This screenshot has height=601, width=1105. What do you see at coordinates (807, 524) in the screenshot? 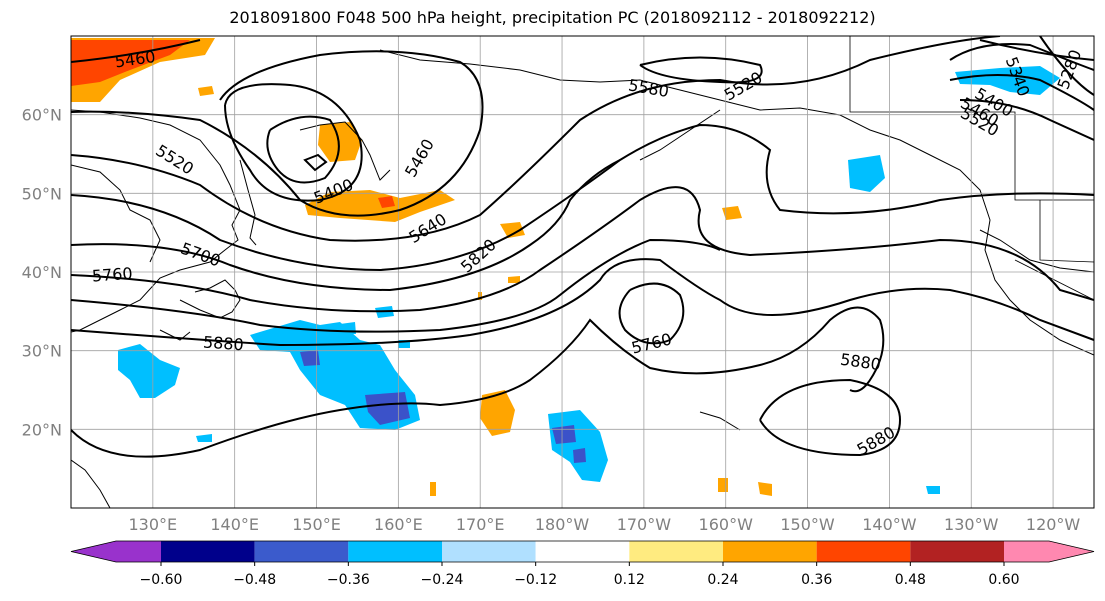
I see `longitude-label: 150°W` at bounding box center [807, 524].